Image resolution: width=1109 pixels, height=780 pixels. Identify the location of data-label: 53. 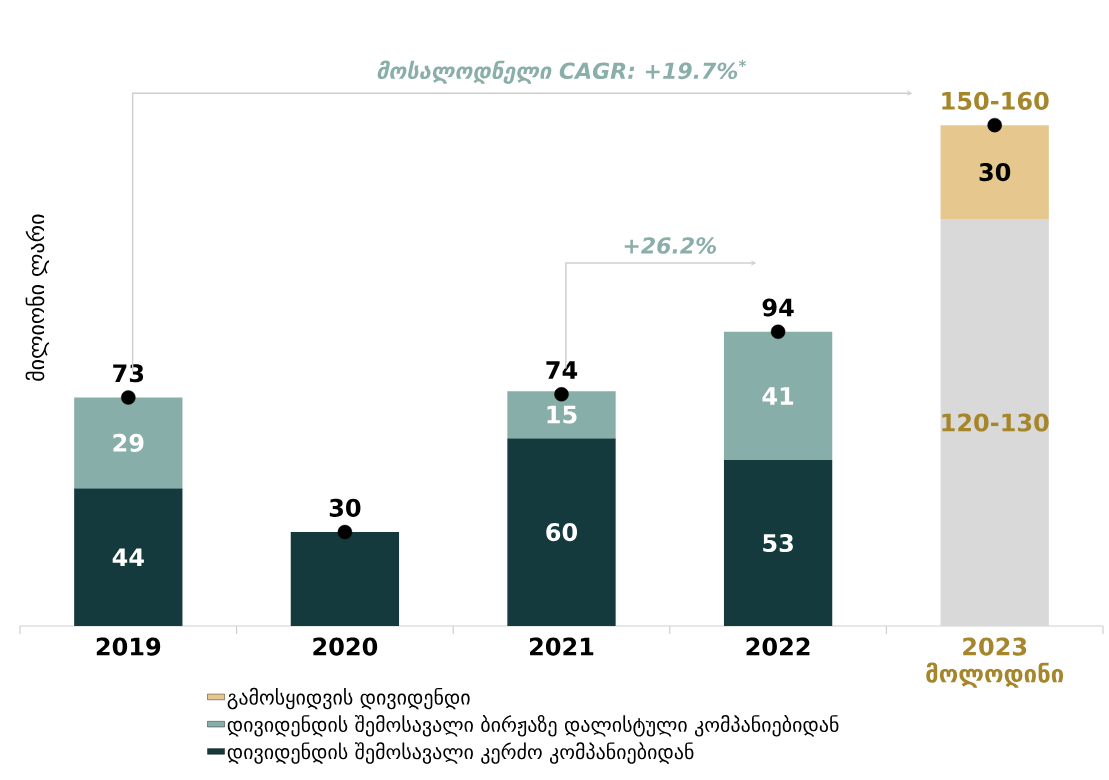
(778, 543).